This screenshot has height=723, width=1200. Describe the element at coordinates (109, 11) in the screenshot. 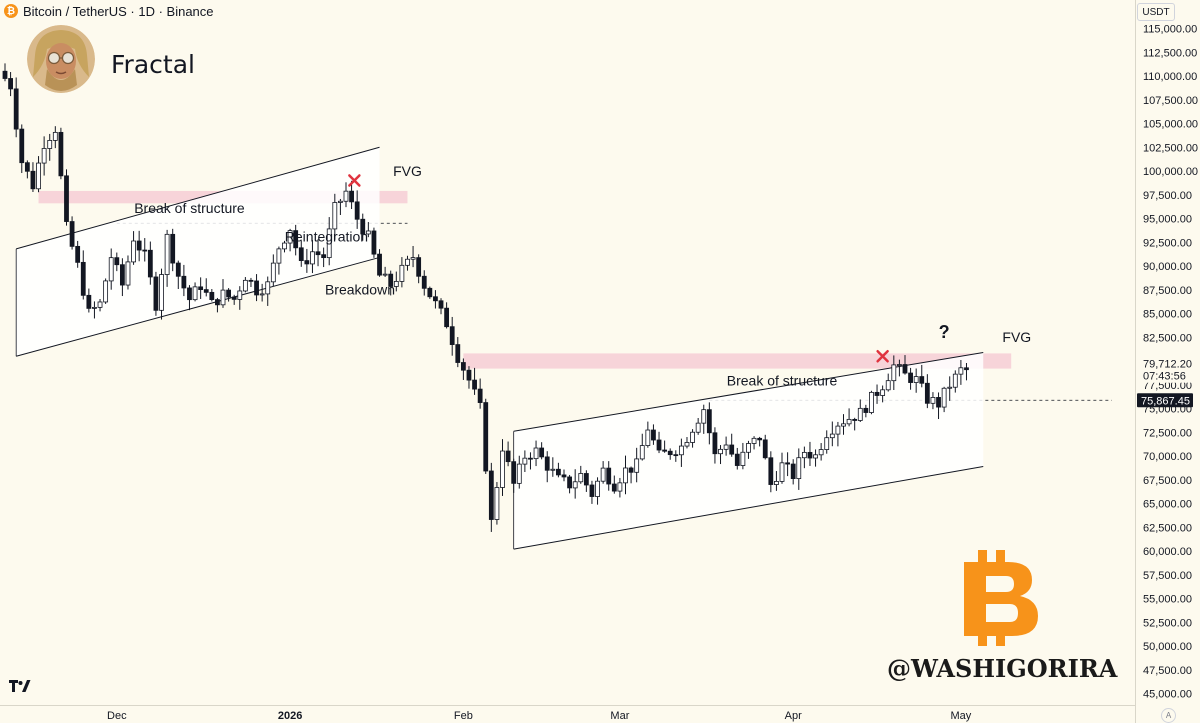

I see `symbol-header: ₿ Bitcoin / TetherUS · 1D · Binance` at that location.